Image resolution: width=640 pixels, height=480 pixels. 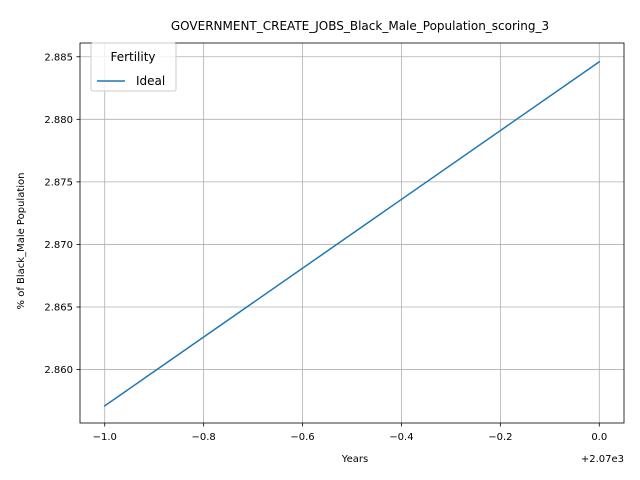 What do you see at coordinates (58, 182) in the screenshot?
I see `y-tick-label: 2.875` at bounding box center [58, 182].